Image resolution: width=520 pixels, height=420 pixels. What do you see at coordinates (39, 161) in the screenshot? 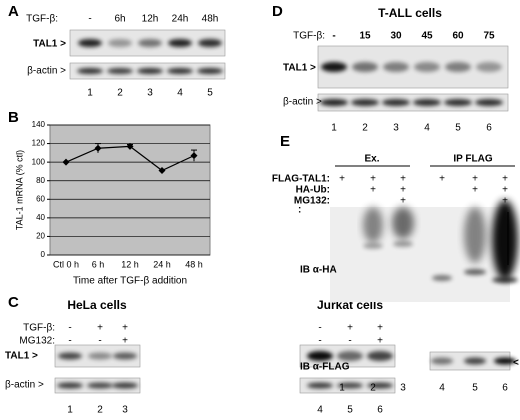
I see `y-tick-label: 100` at bounding box center [39, 161].